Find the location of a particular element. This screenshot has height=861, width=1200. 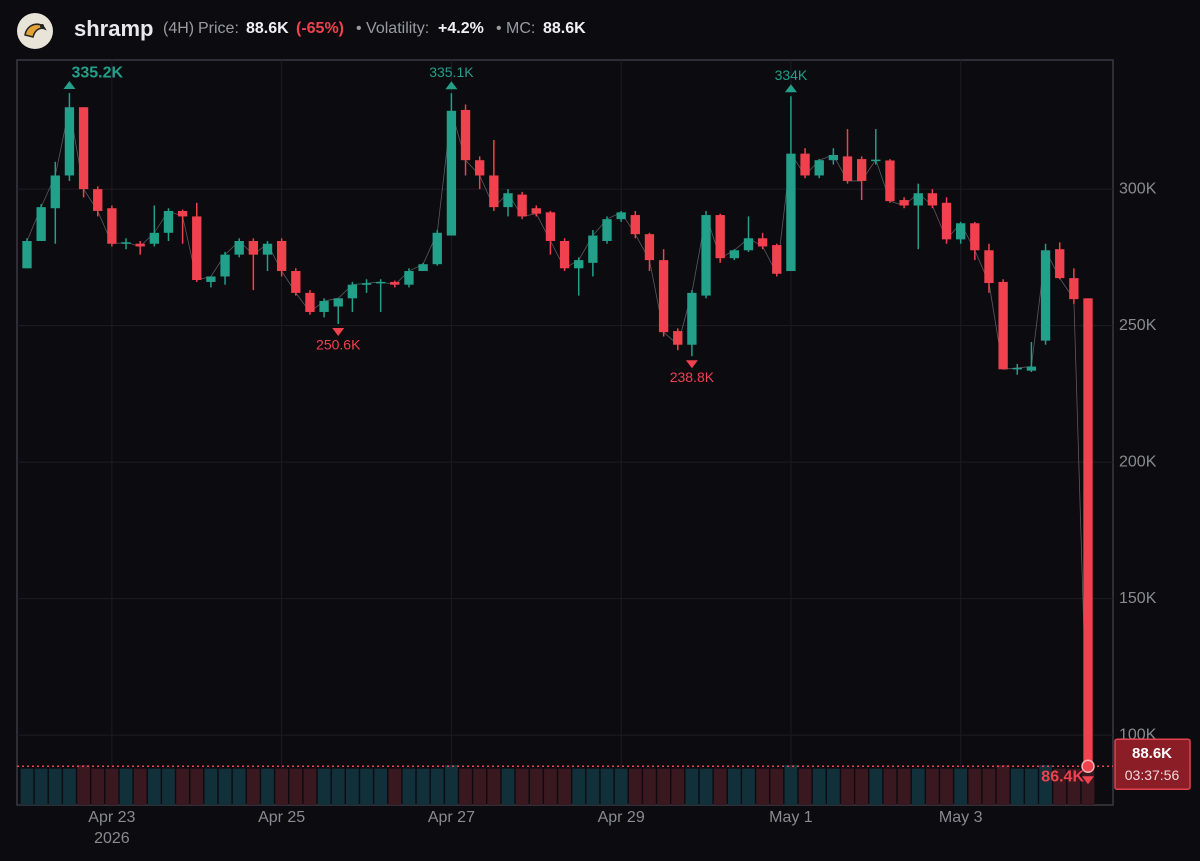

price-label: Price: is located at coordinates (218, 28).